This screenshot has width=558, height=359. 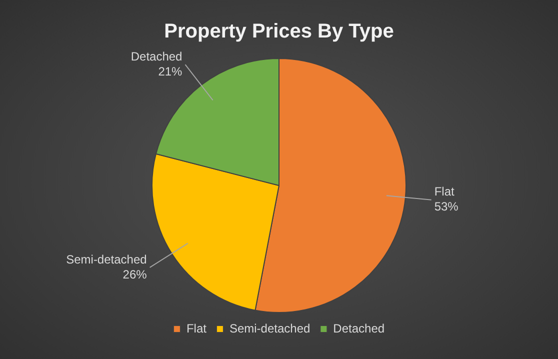 What do you see at coordinates (359, 328) in the screenshot?
I see `legend-label: Detached` at bounding box center [359, 328].